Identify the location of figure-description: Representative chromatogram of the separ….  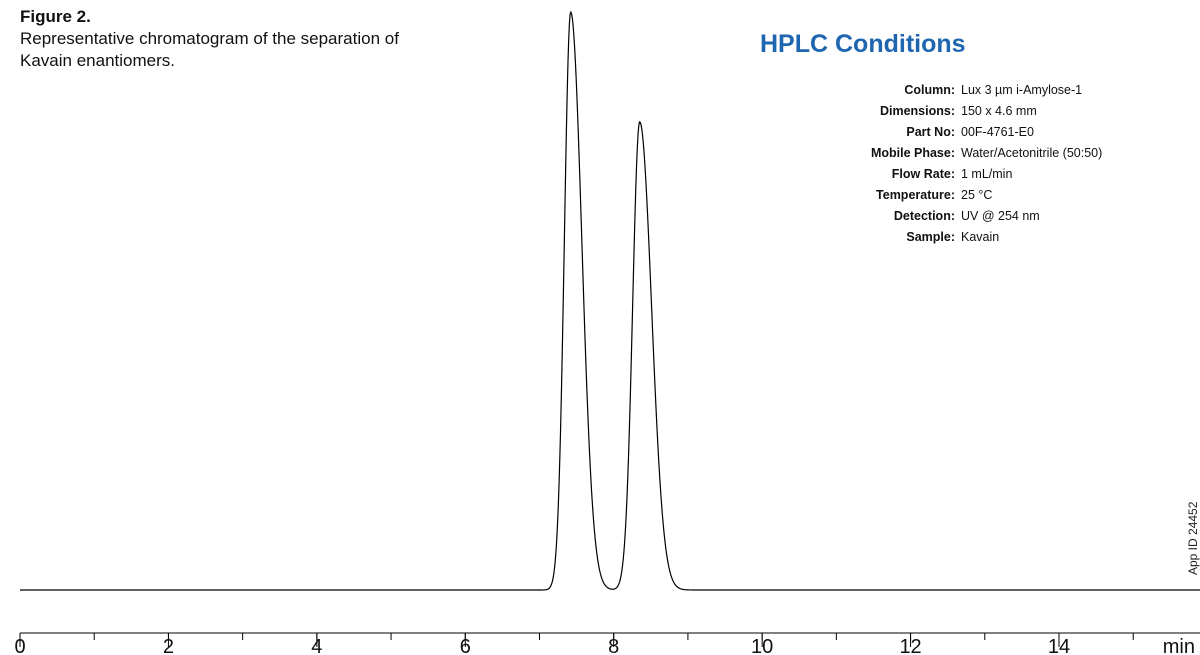
(209, 49).